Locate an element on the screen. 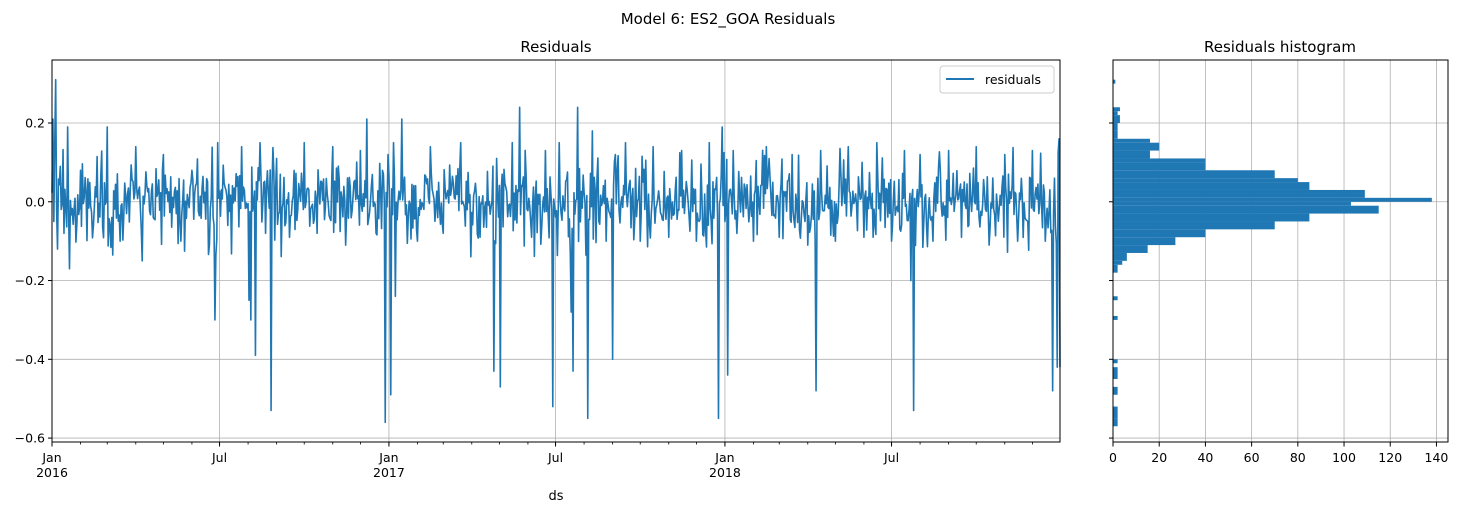  x-tick-year-label: 2017 is located at coordinates (389, 472).